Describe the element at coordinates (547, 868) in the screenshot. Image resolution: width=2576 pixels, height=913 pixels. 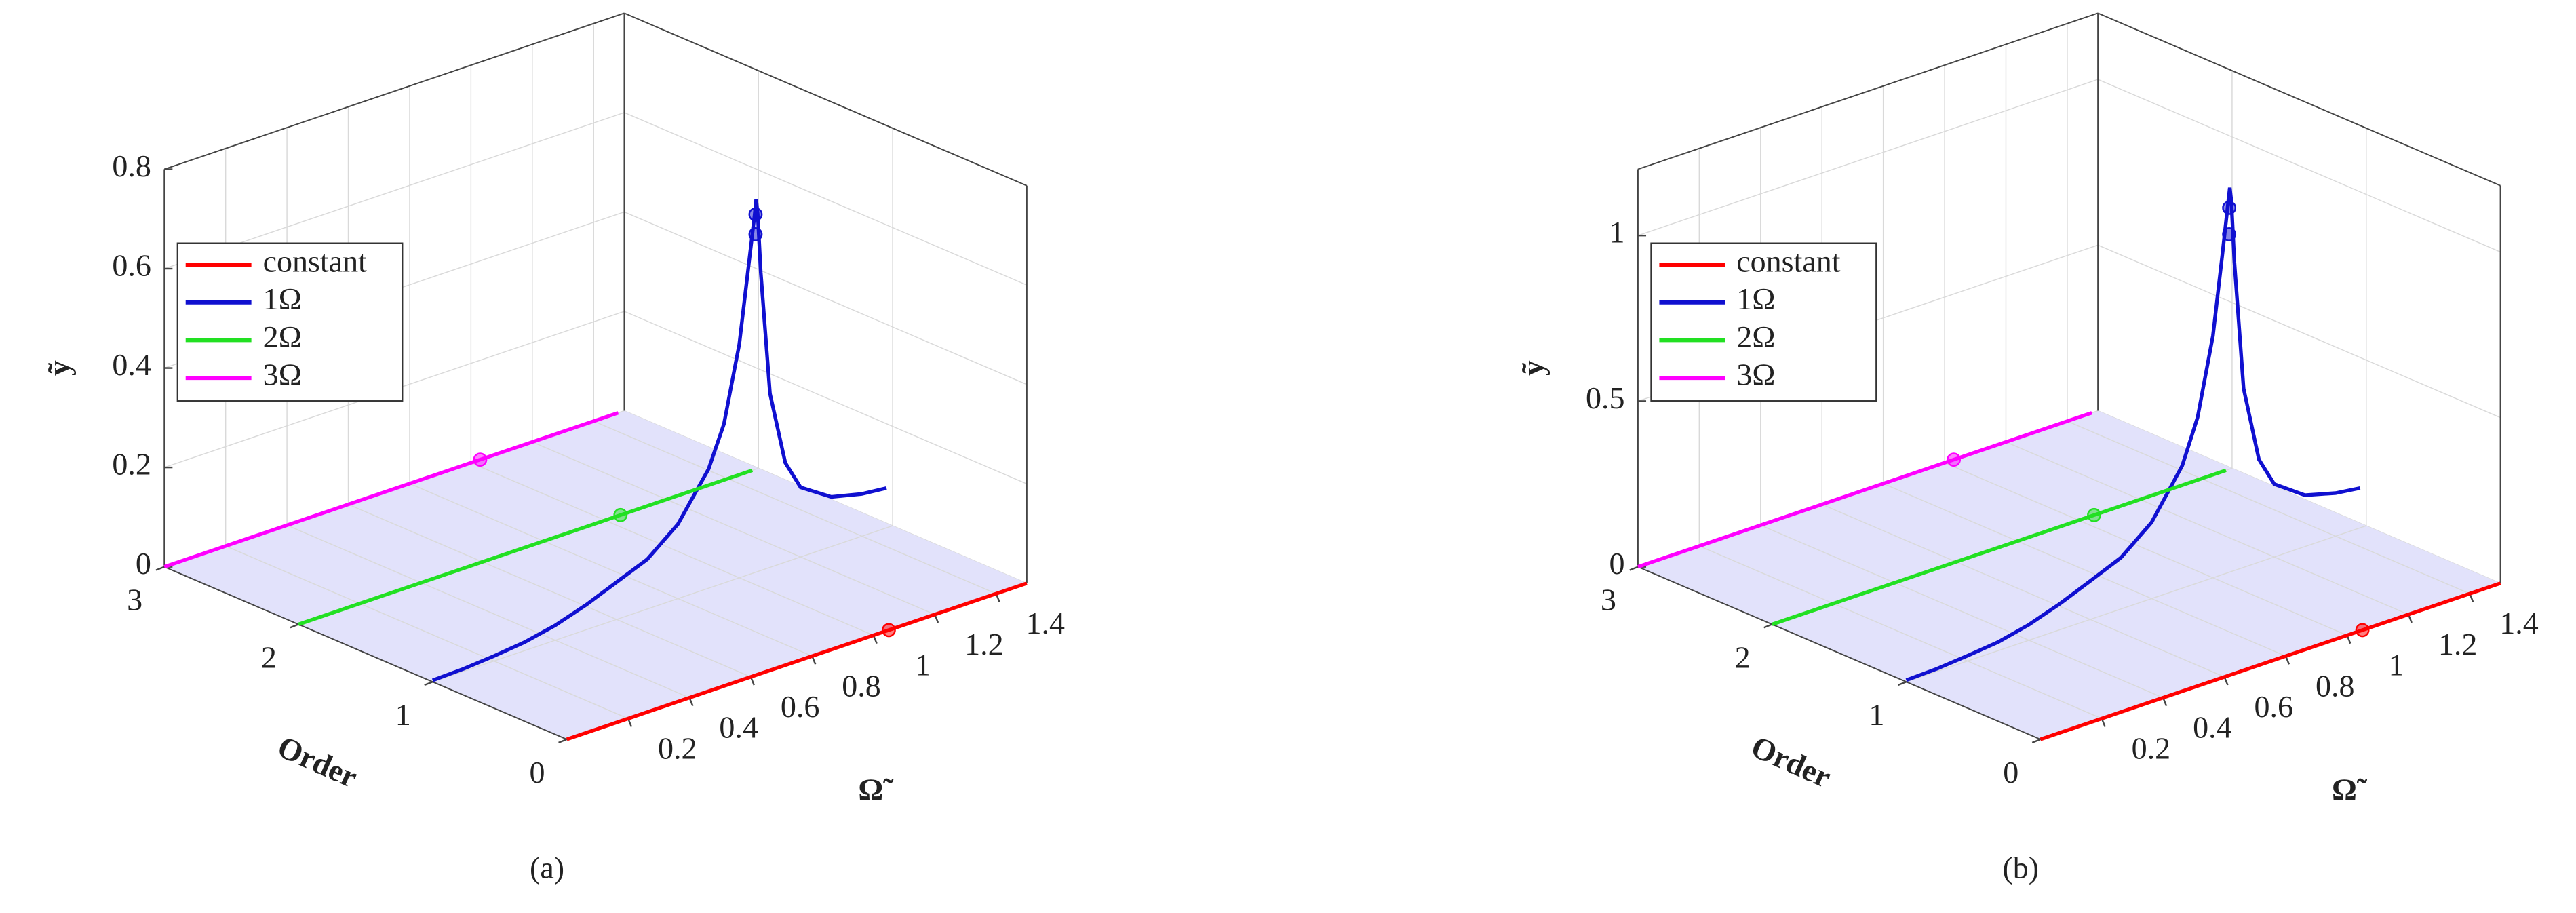
I see `panel-label: (a)` at that location.